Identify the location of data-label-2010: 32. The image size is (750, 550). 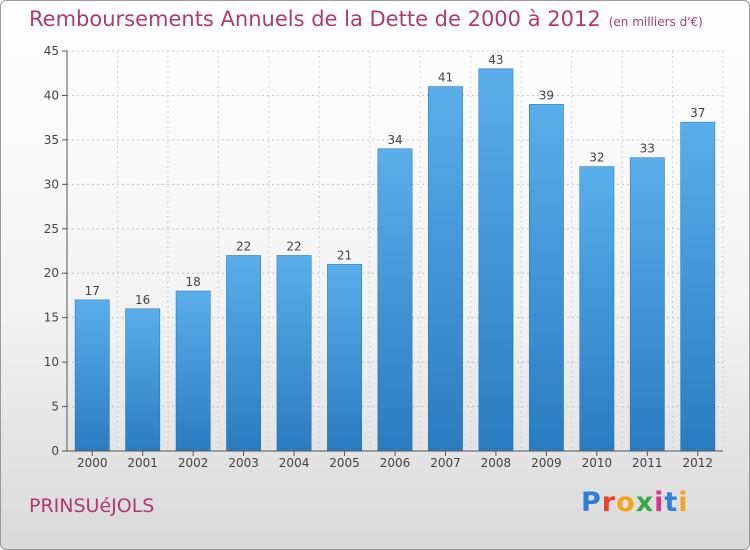
(596, 158).